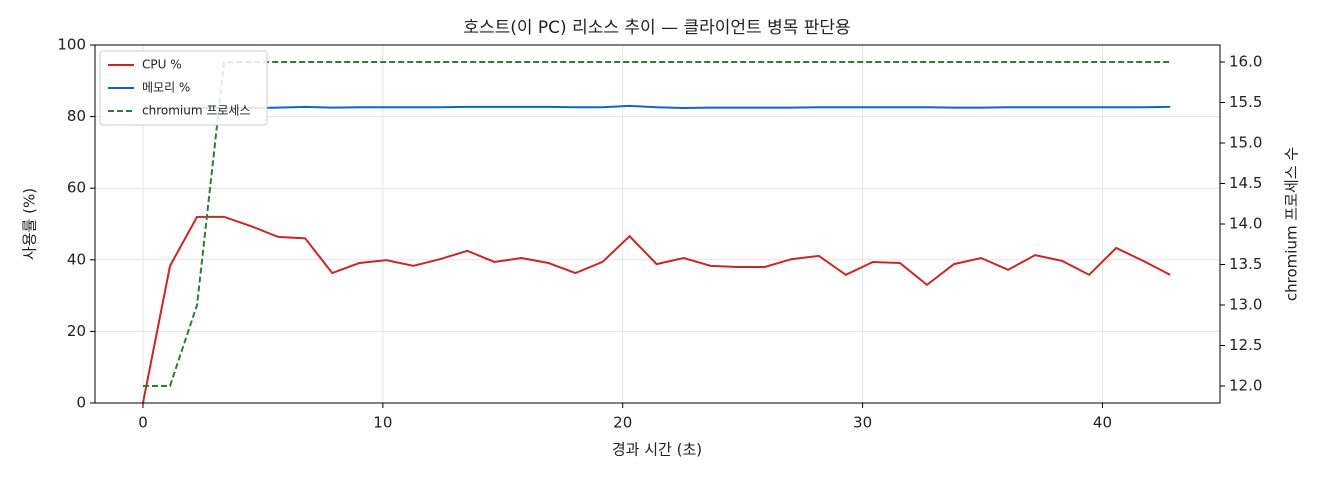 The height and width of the screenshot is (480, 1320). What do you see at coordinates (71, 45) in the screenshot?
I see `y-tick-label: 100` at bounding box center [71, 45].